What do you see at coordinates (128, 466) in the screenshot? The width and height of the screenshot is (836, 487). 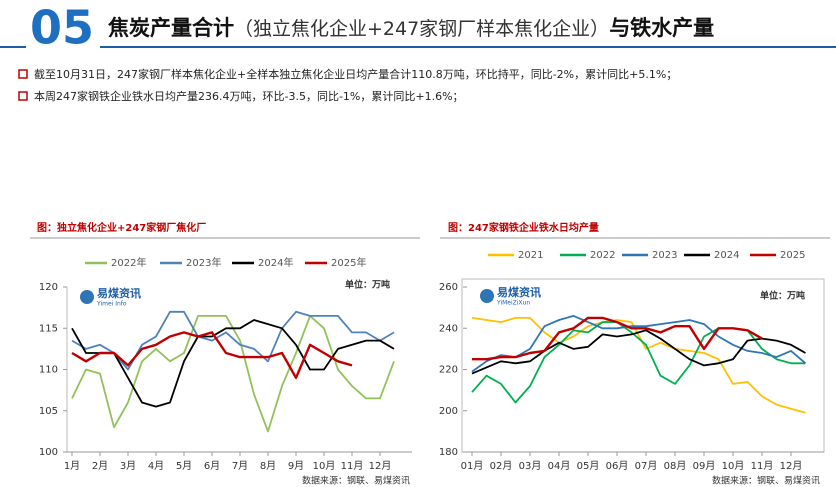 I see `x-tick-label: 3月` at bounding box center [128, 466].